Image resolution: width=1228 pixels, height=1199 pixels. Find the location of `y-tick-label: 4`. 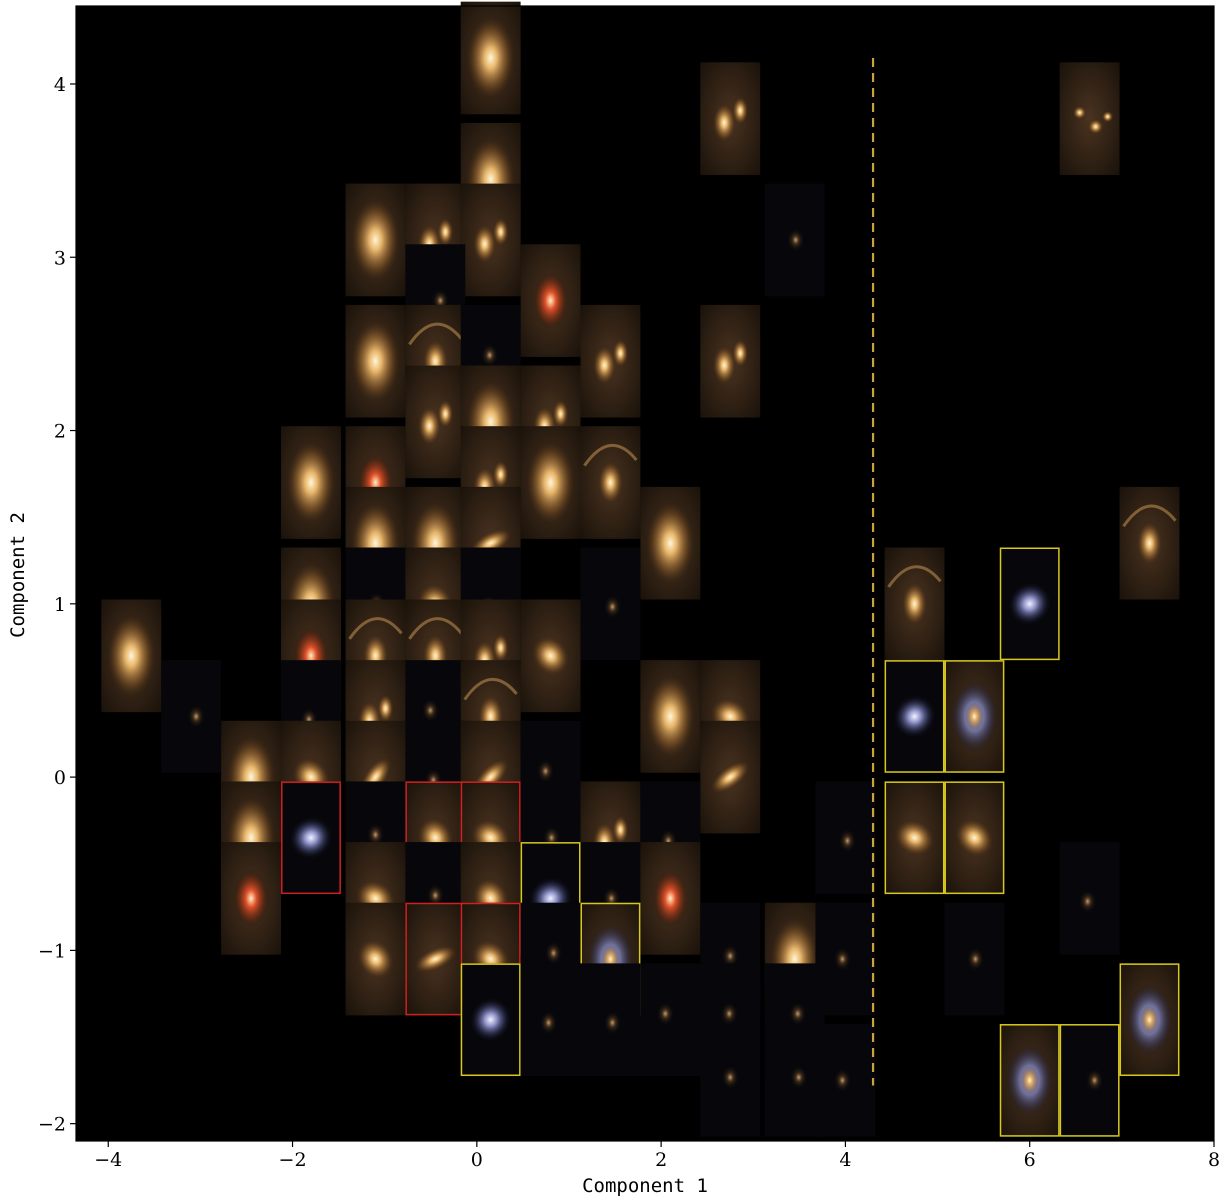

y-tick-label: 4 is located at coordinates (60, 85).